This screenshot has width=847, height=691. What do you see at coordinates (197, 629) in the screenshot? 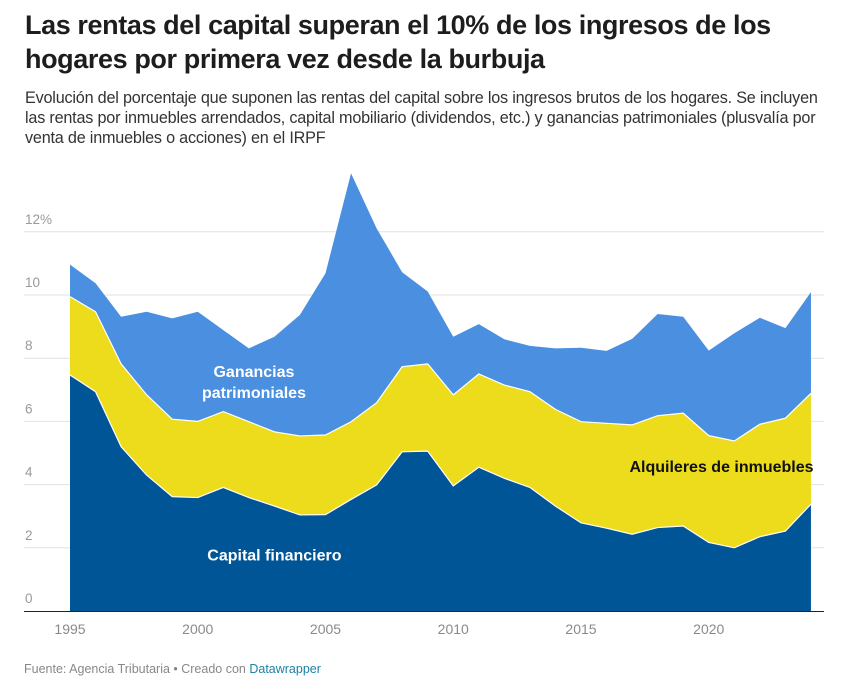
I see `x-tick-label: 2000` at bounding box center [197, 629].